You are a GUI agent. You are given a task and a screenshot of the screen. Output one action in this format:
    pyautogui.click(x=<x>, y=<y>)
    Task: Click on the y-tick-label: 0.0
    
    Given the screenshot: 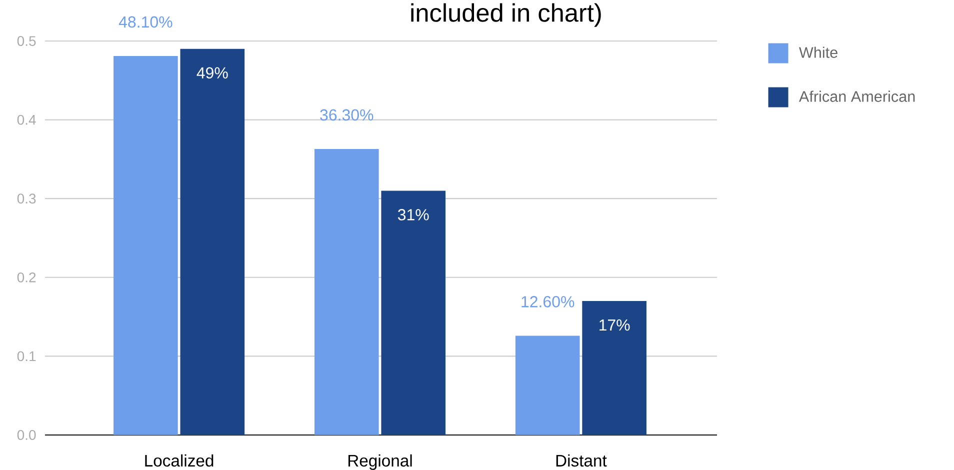 What is the action you would take?
    pyautogui.click(x=26, y=435)
    